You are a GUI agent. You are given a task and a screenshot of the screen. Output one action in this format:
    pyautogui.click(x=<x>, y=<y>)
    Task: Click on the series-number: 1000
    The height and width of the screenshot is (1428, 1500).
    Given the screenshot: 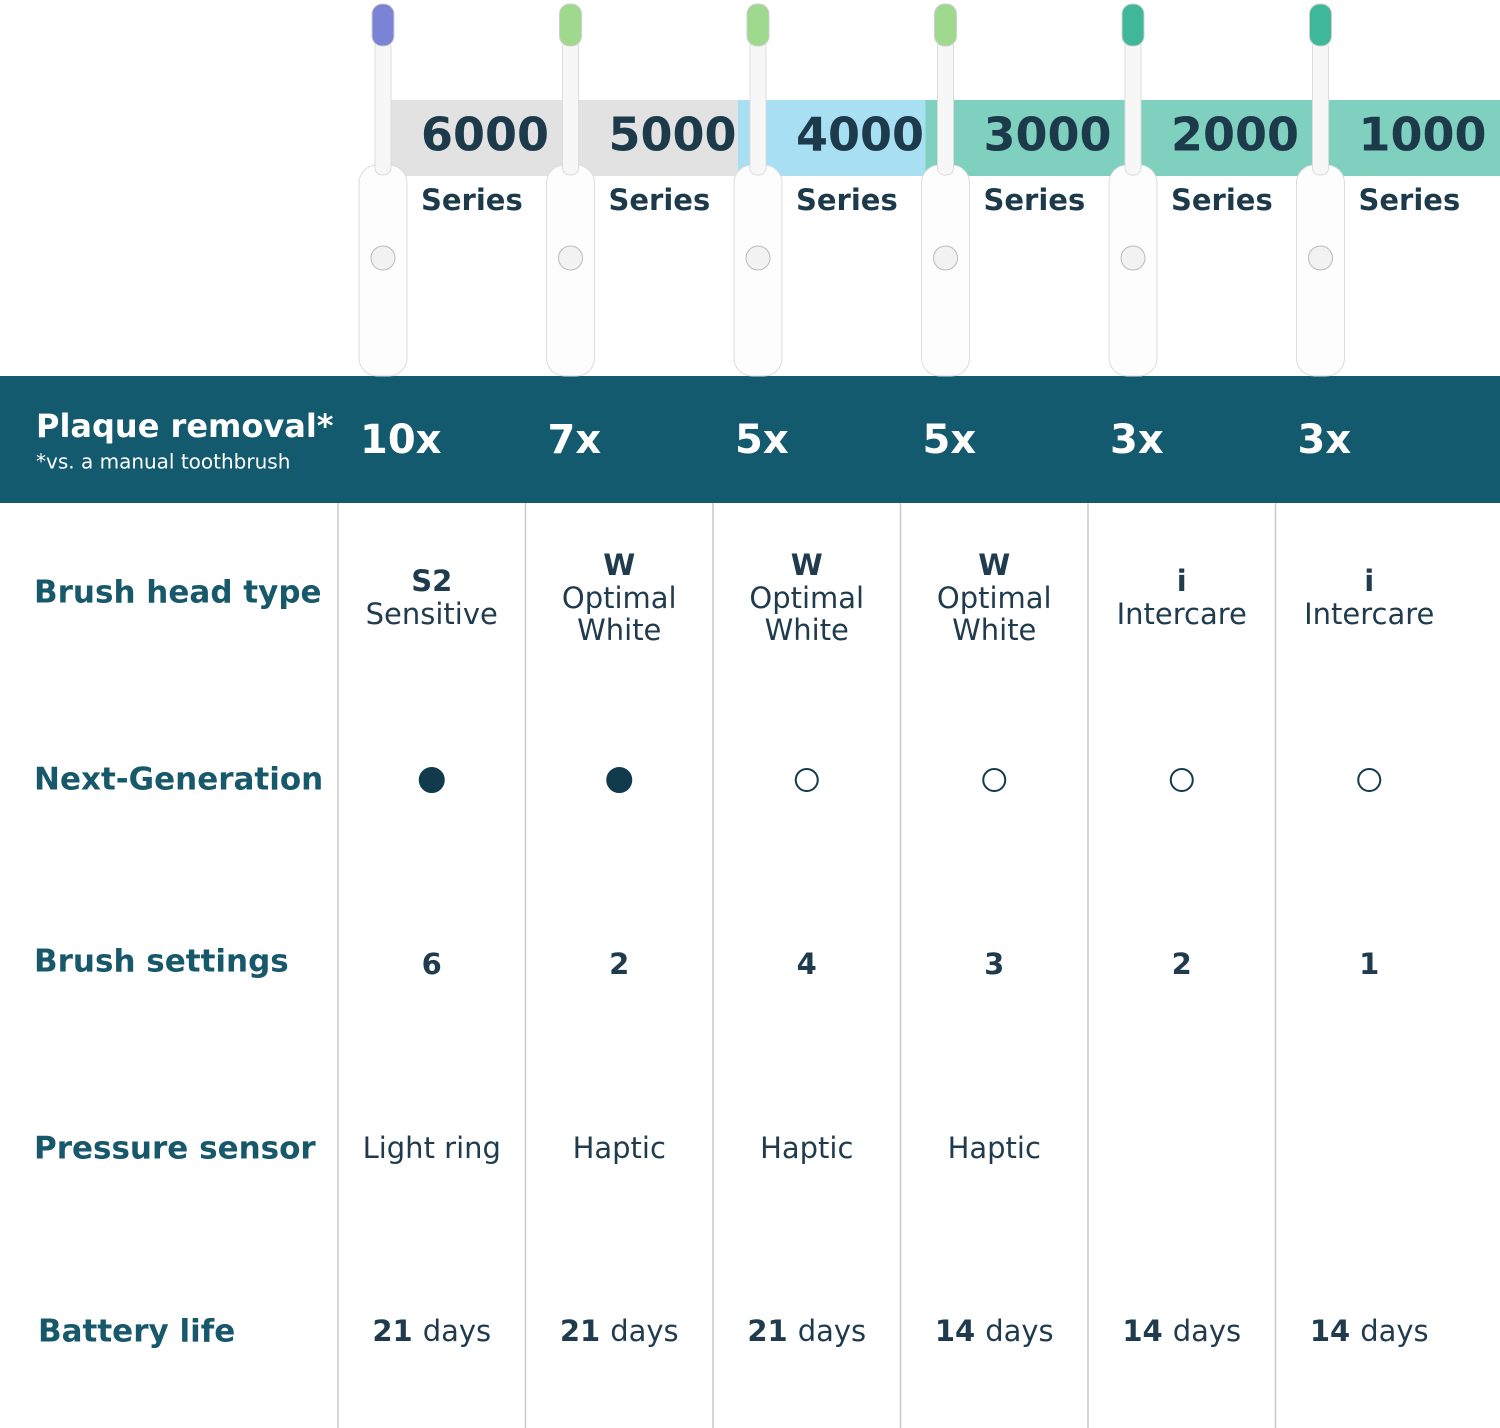 What is the action you would take?
    pyautogui.click(x=1423, y=135)
    